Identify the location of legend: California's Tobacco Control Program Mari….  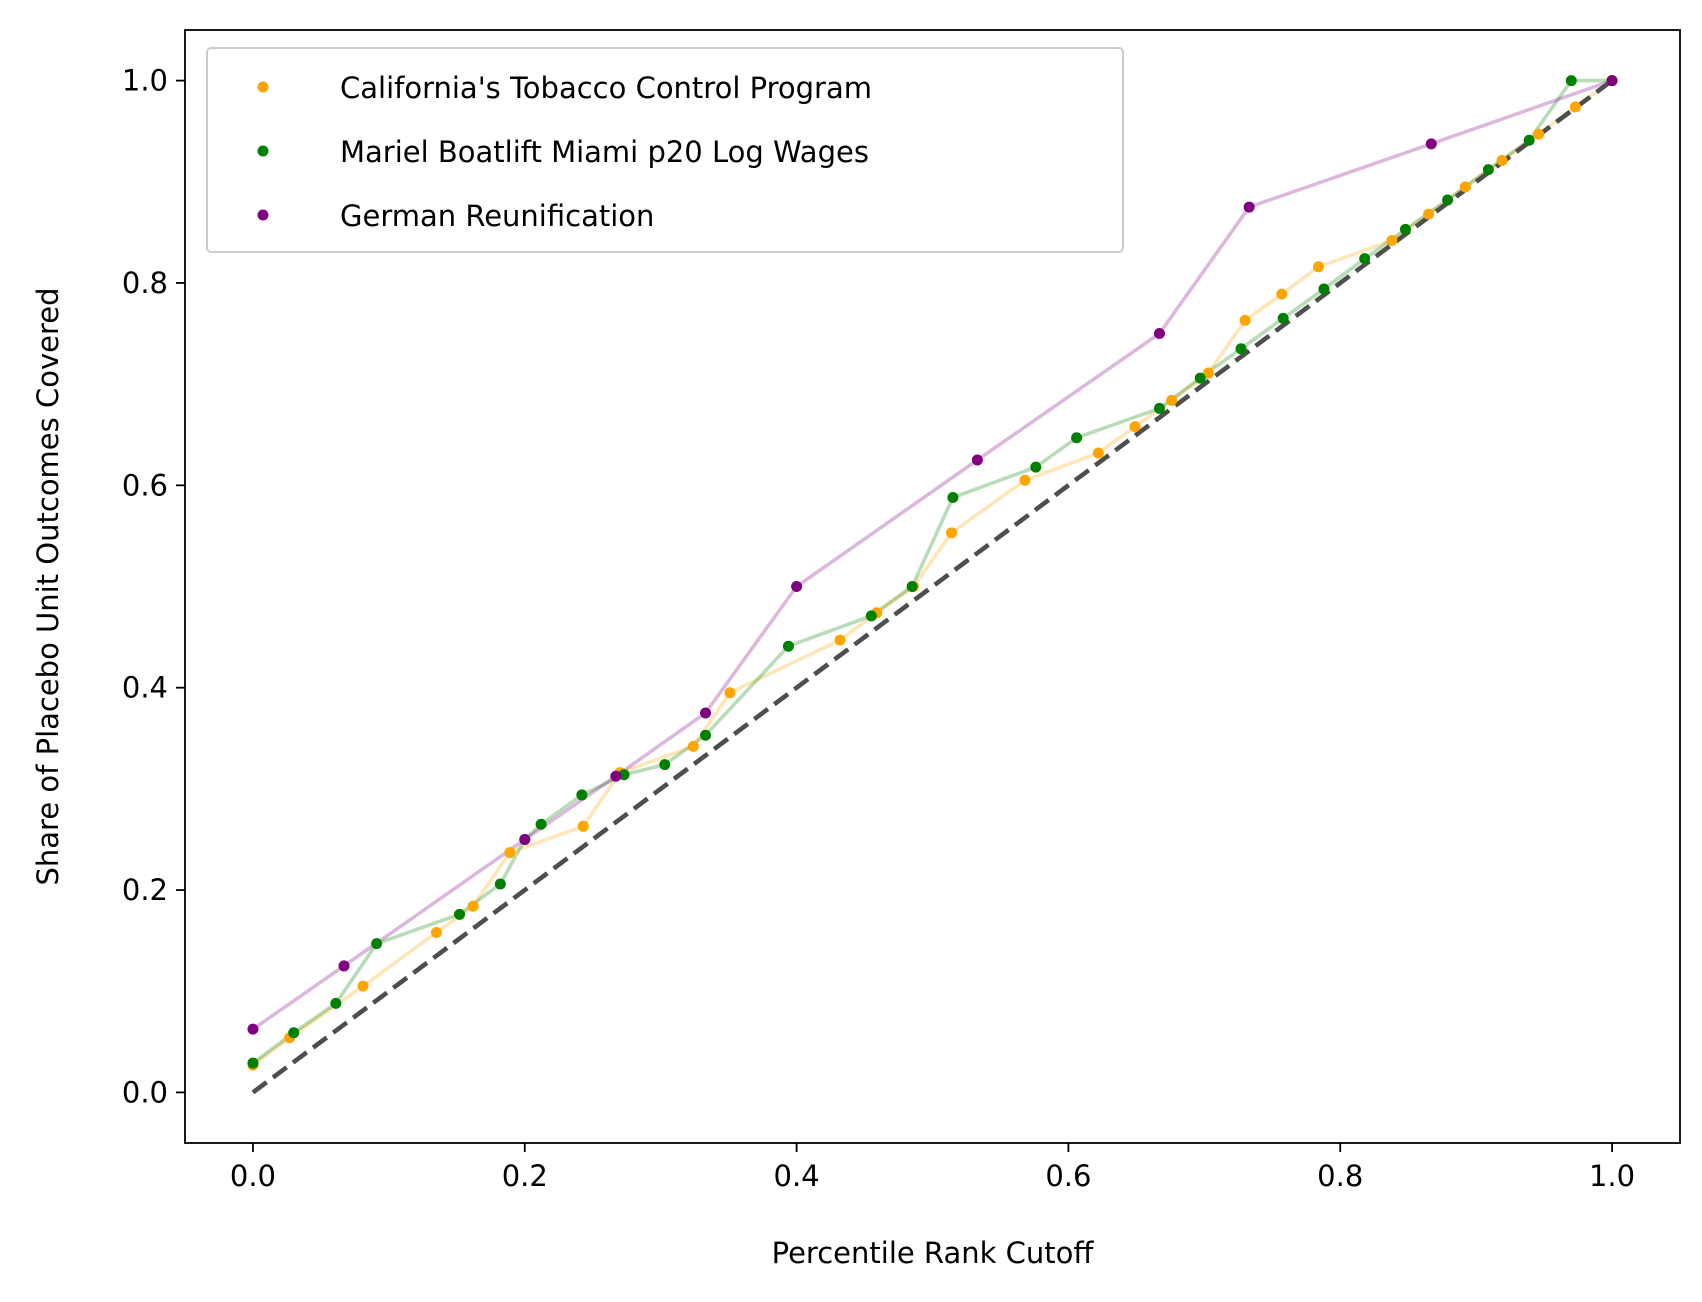
(665, 150).